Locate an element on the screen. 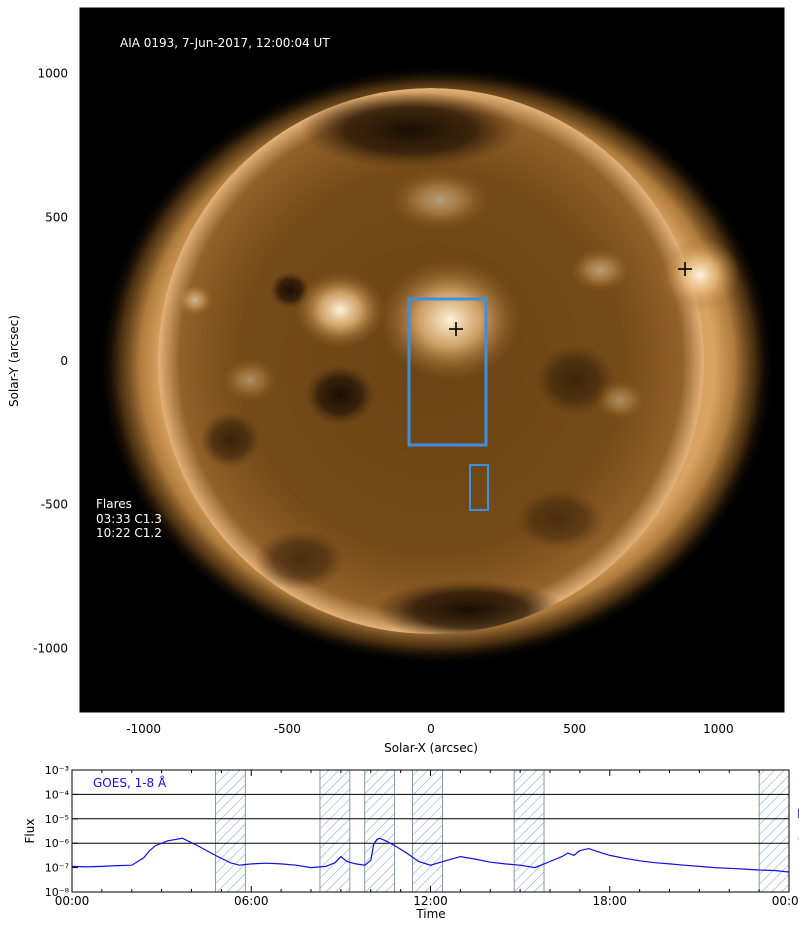 The image size is (799, 939). time-tick-label: 06:00 is located at coordinates (251, 901).